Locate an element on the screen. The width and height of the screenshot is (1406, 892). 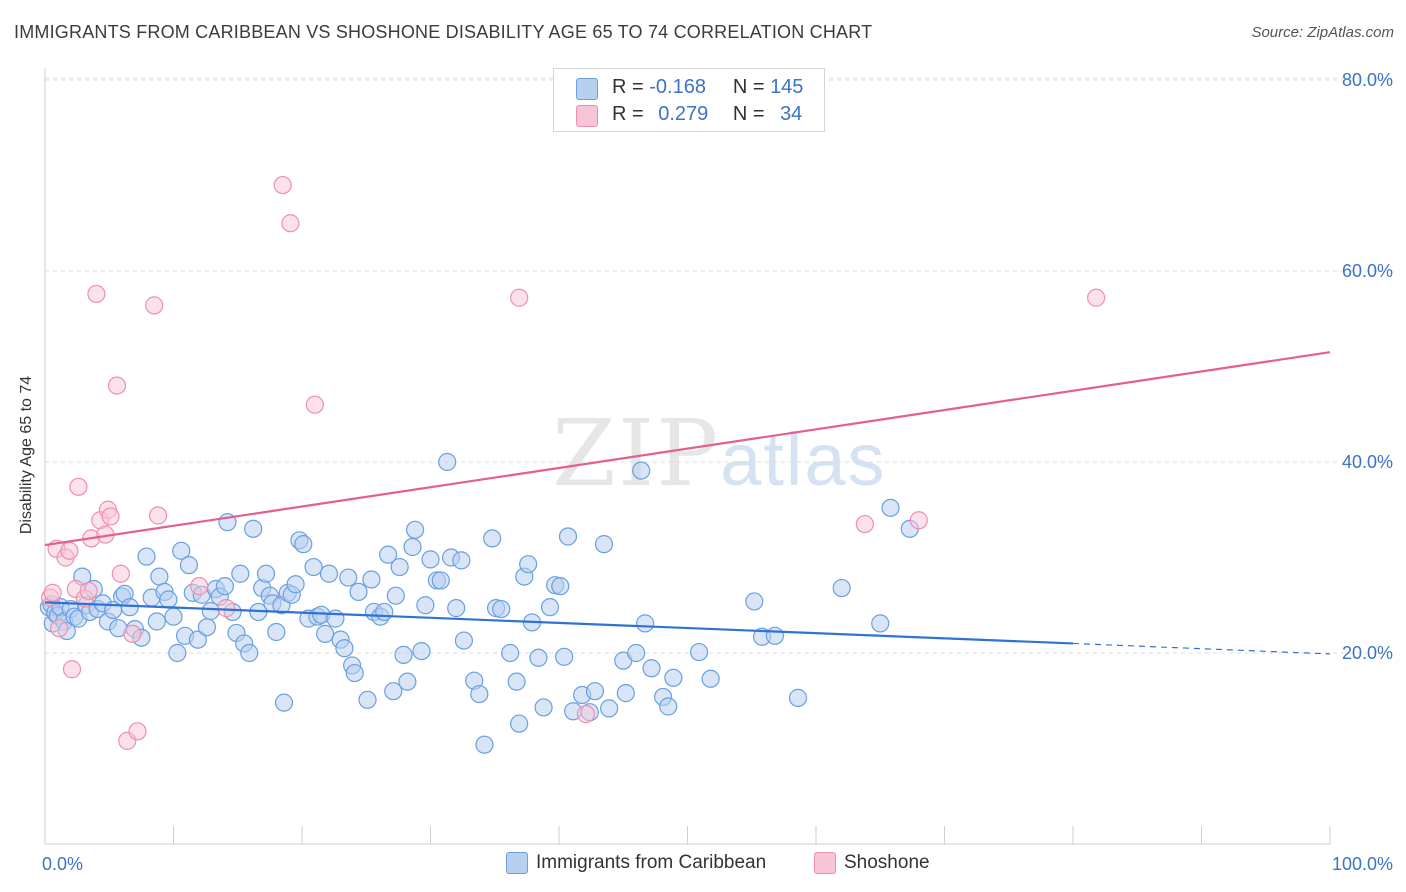
bottom-legend-label-caribbean: Immigrants from Caribbean is located at coordinates (651, 862).